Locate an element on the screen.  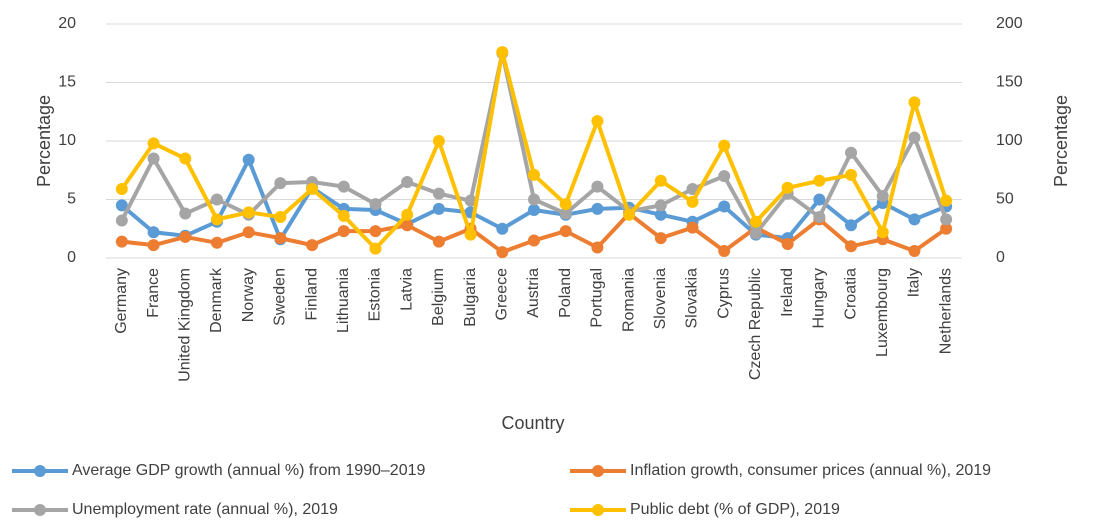
x-tick-label: Greece is located at coordinates (502, 294).